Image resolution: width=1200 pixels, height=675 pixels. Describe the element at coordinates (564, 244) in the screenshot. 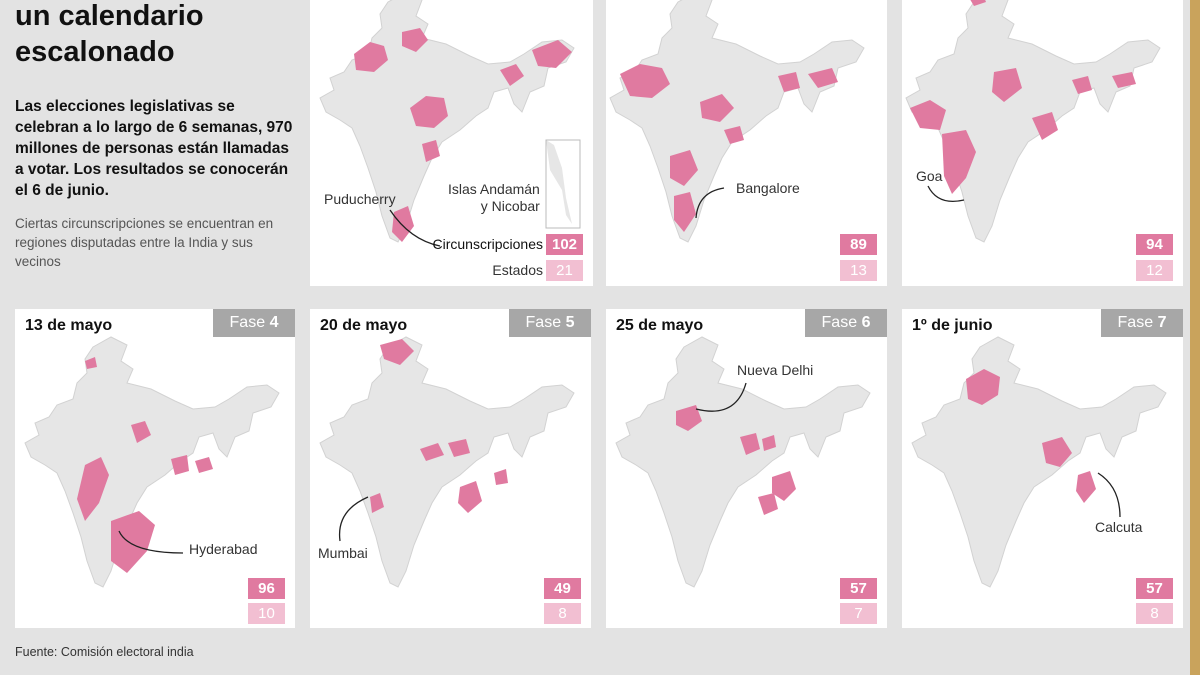

I see `constituency-count: 102` at that location.